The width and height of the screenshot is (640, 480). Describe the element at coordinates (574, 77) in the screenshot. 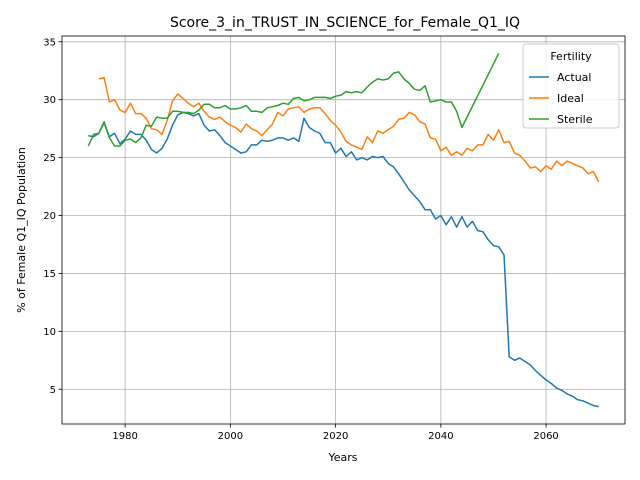

I see `legend-label-actual: Actual` at that location.